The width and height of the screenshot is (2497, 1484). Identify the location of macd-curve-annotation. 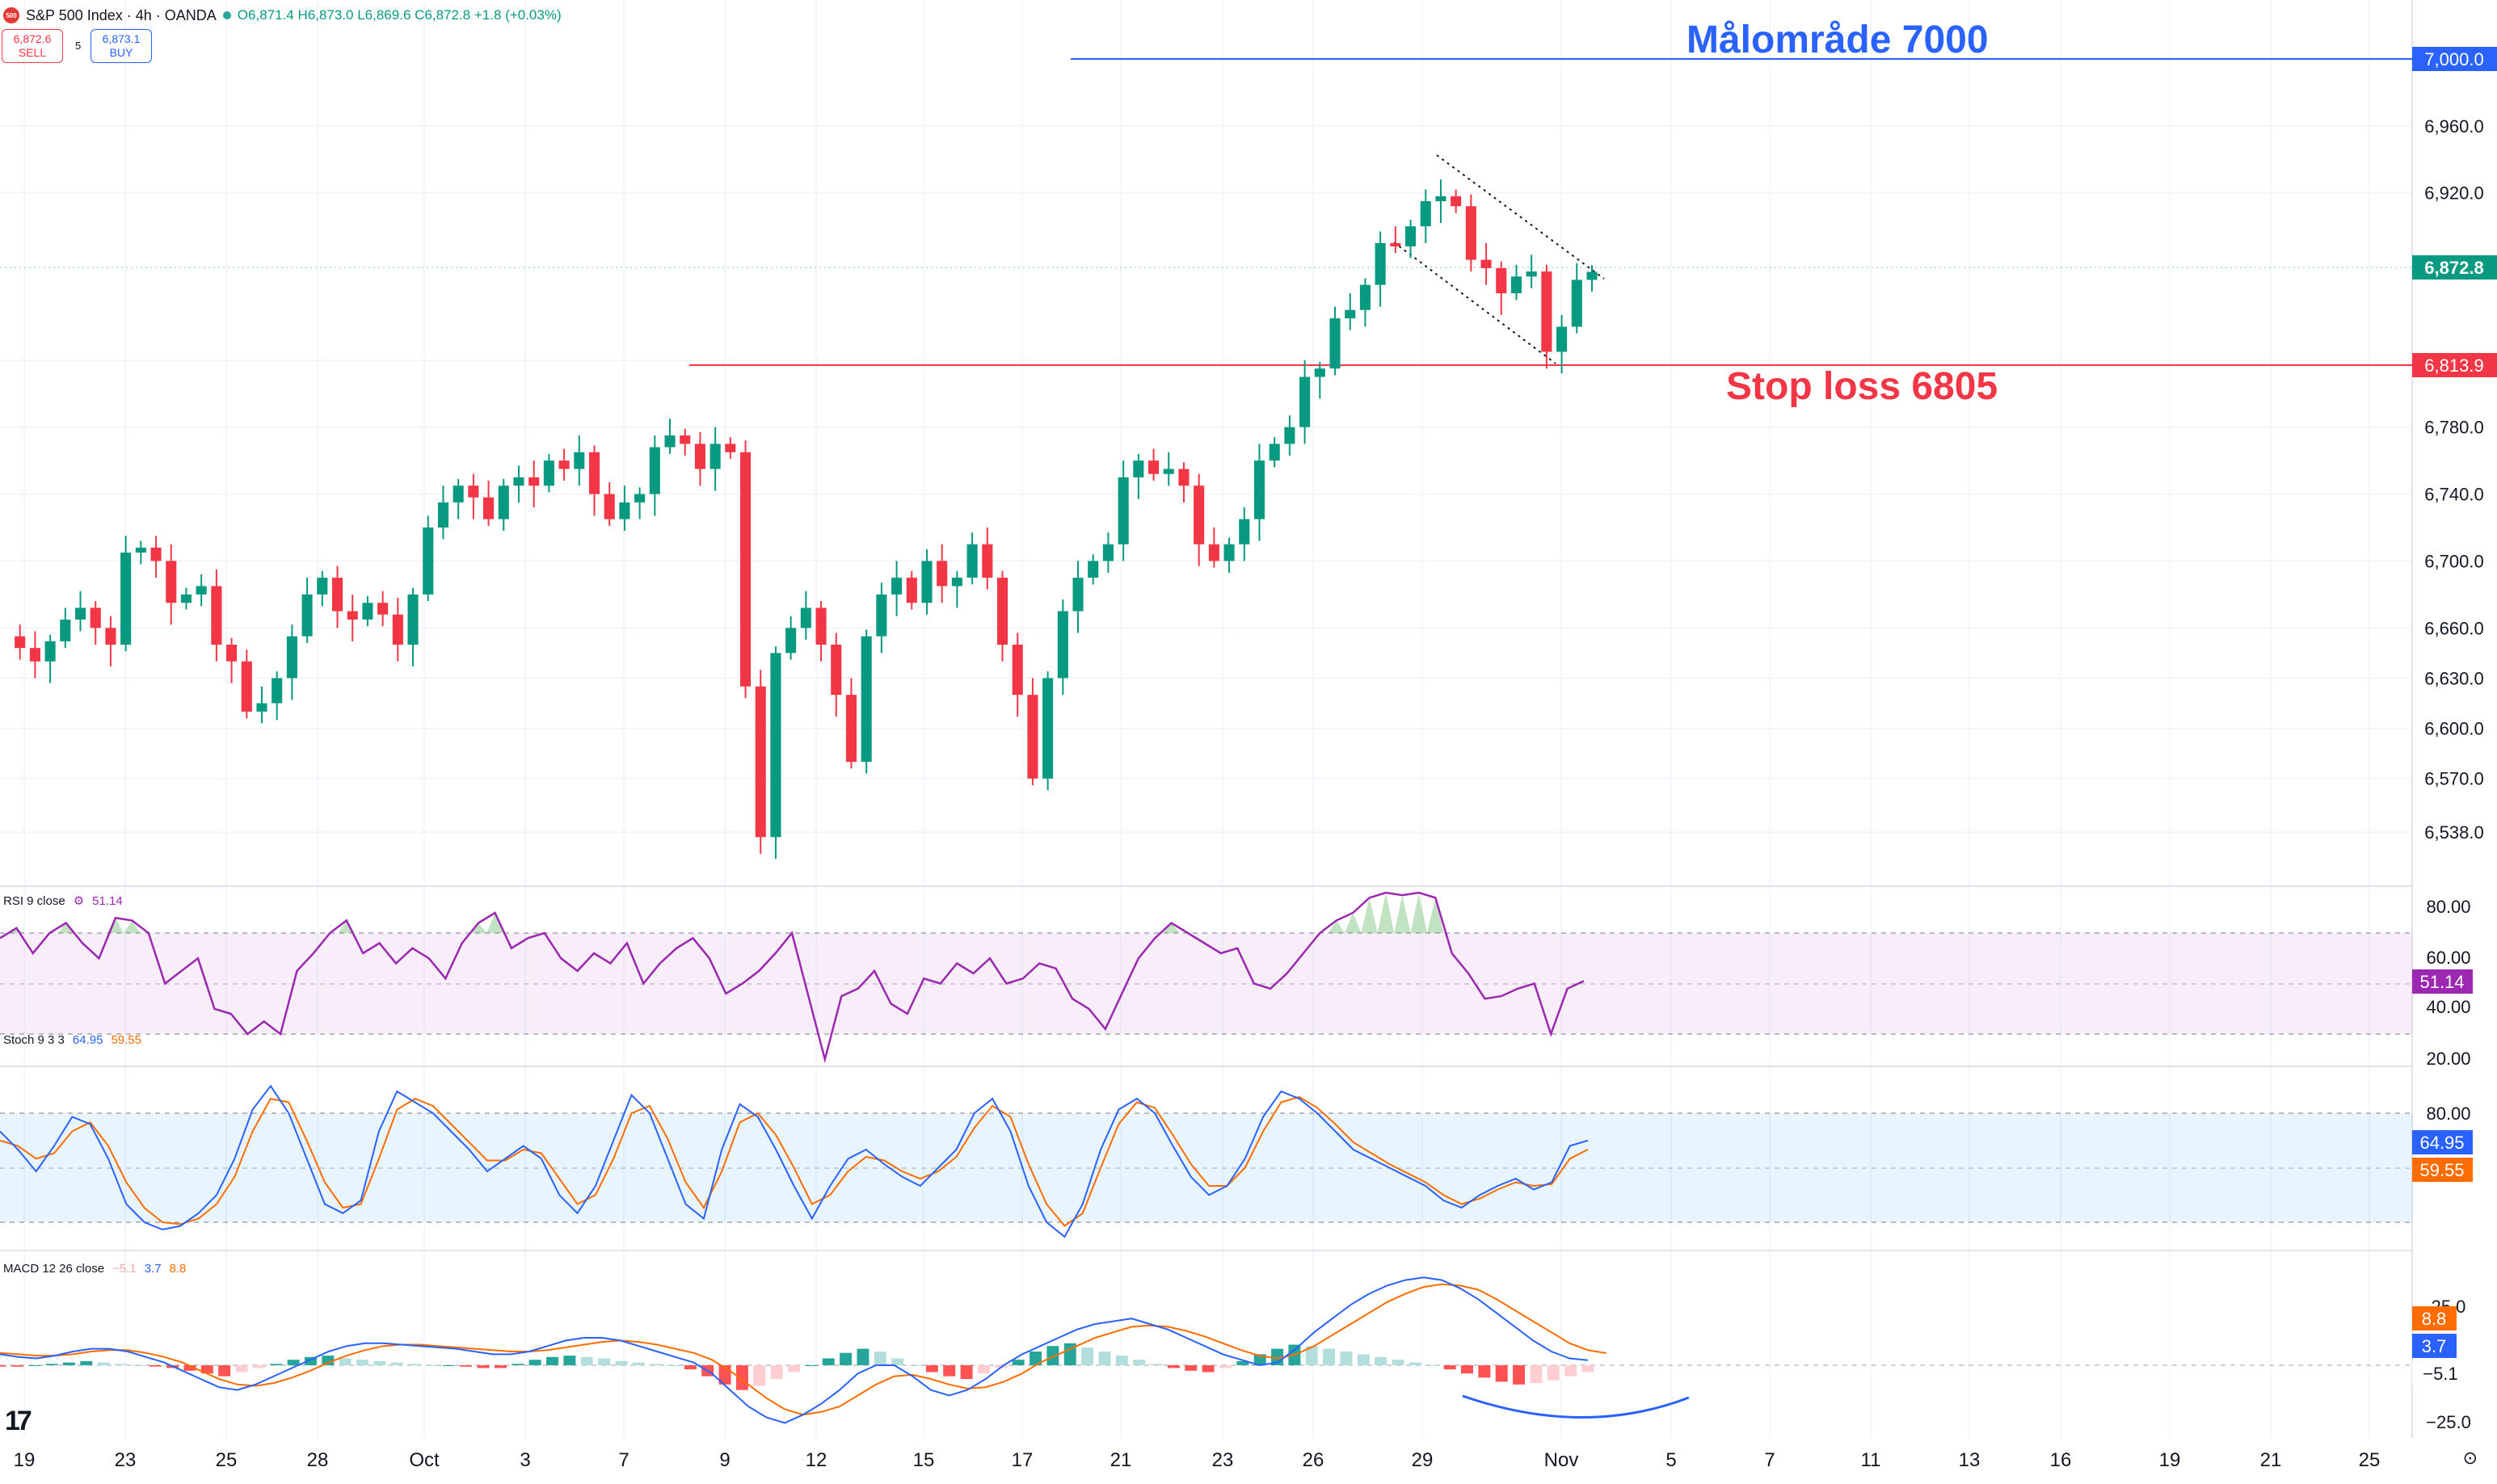
(1576, 1407).